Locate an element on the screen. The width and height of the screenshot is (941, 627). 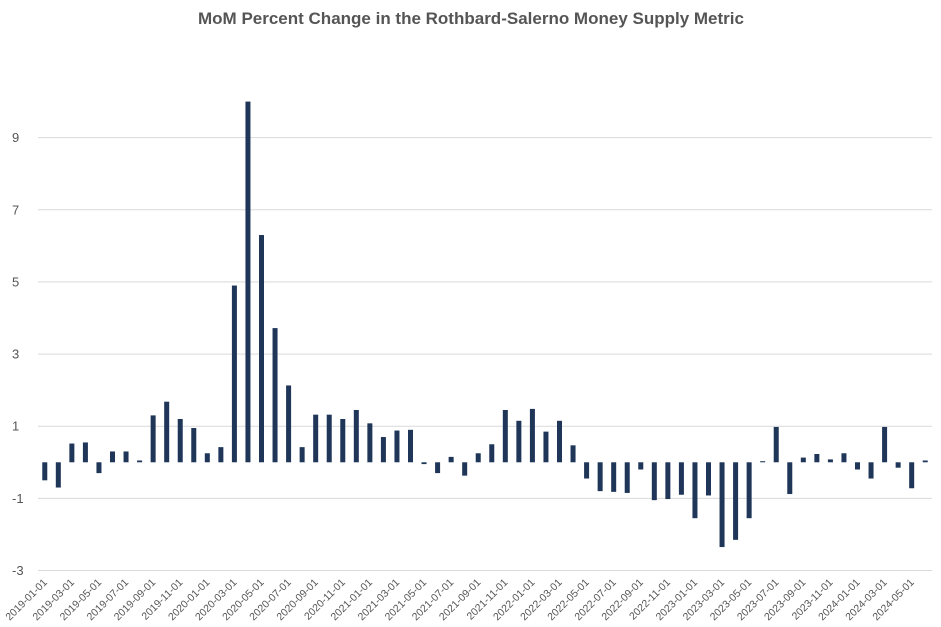
y-tick-label: 5 is located at coordinates (15, 281).